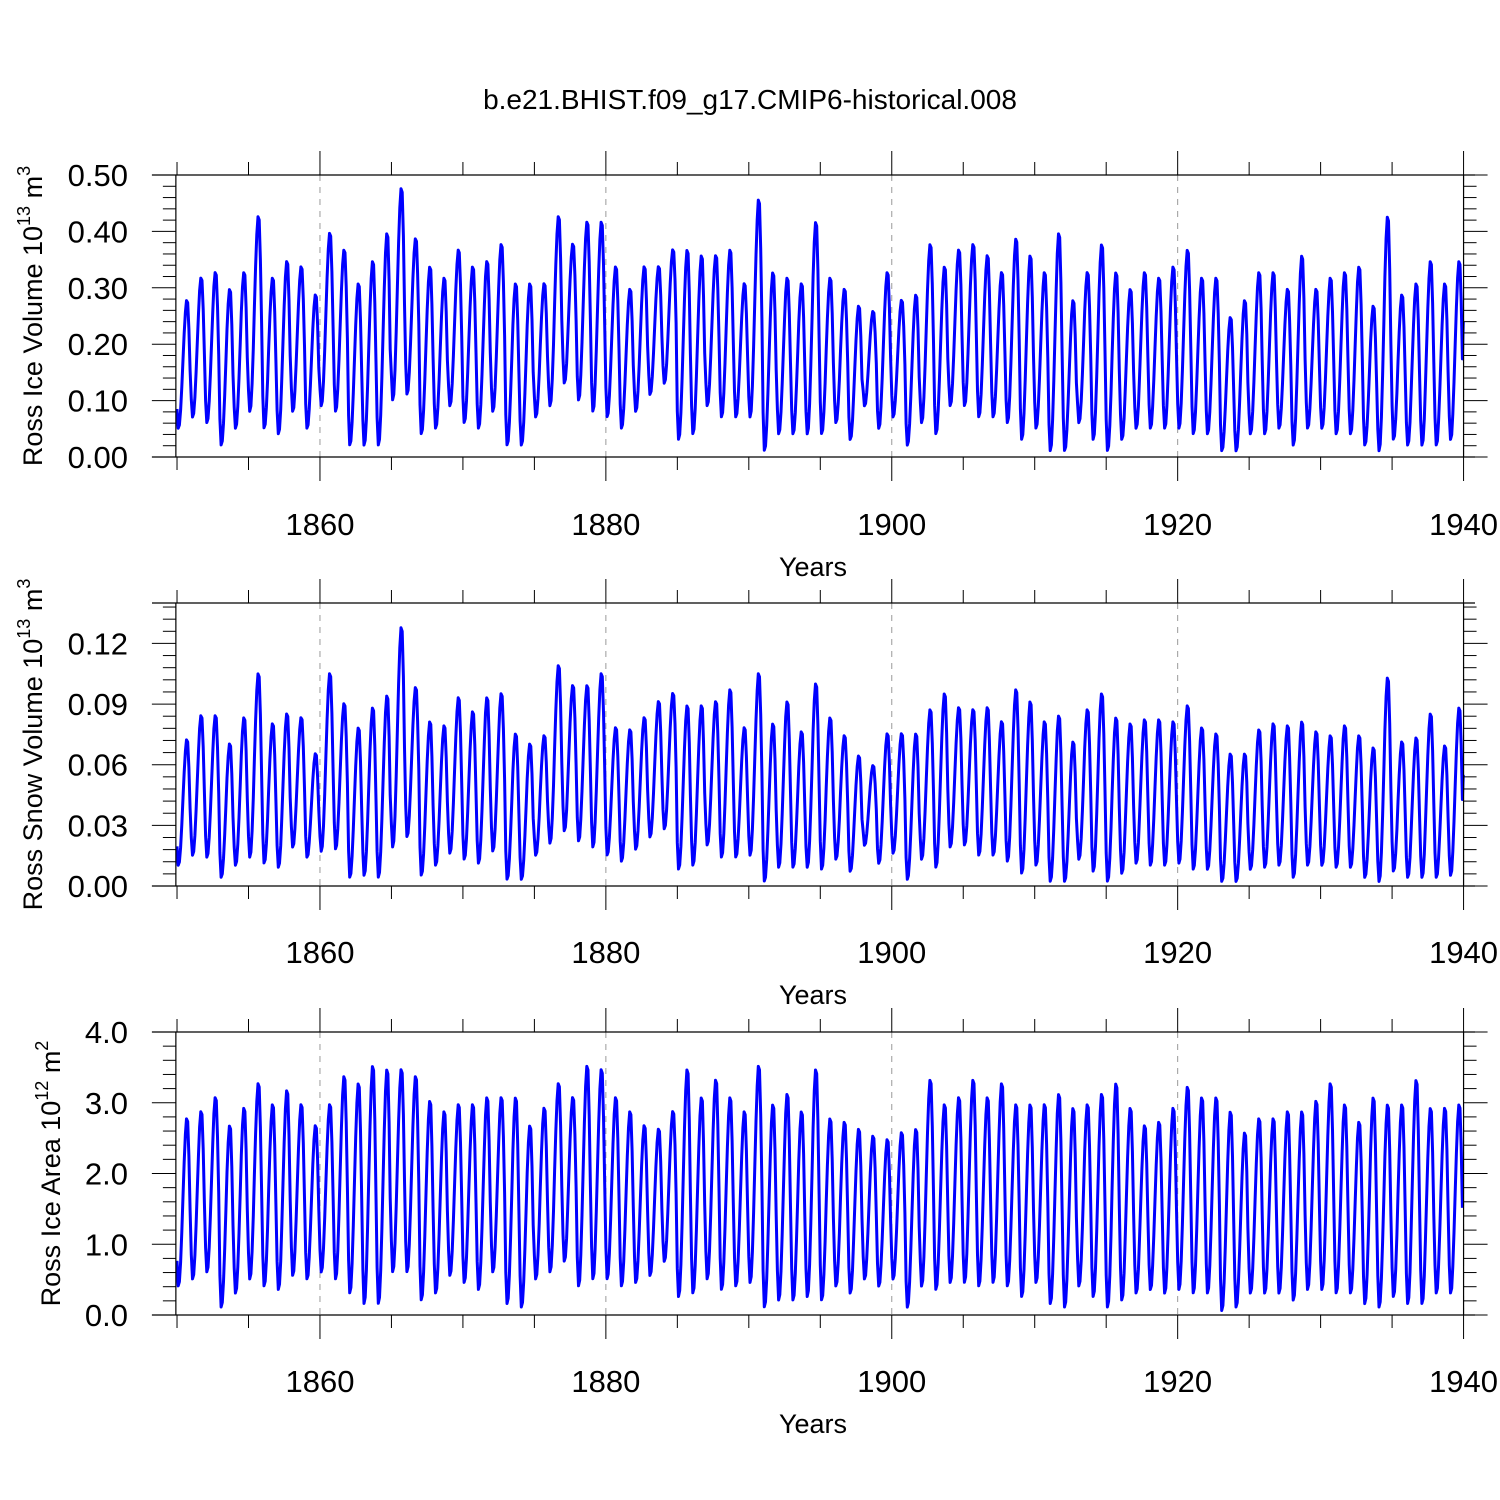  What do you see at coordinates (106, 1103) in the screenshot?
I see `y-tick-label: 3.0` at bounding box center [106, 1103].